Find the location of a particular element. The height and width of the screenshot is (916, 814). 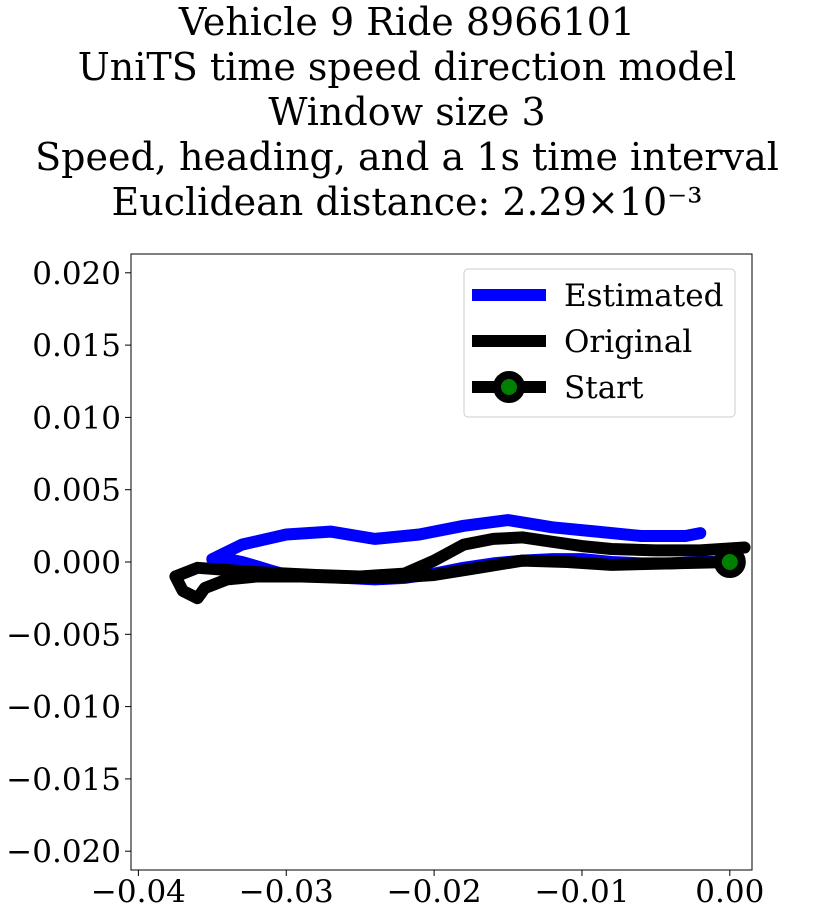

start-marker is located at coordinates (729, 562).